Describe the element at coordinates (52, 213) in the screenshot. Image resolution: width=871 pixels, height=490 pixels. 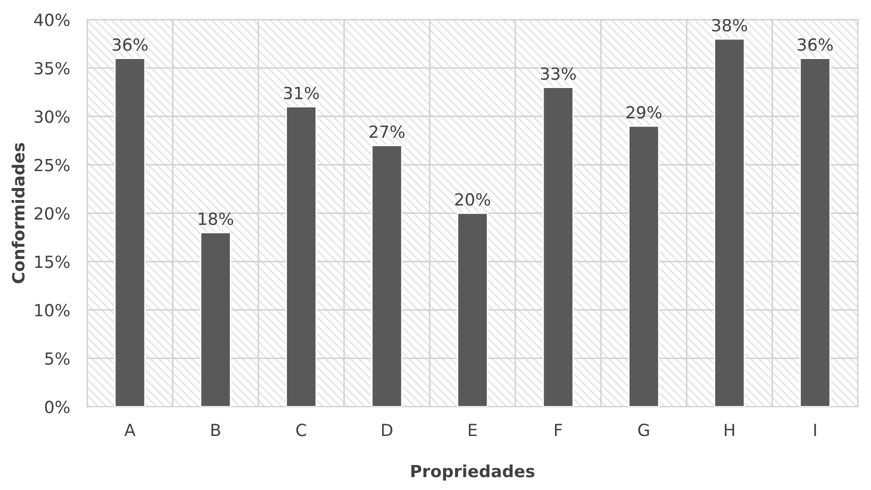
I see `y-tick-label: 20%` at that location.